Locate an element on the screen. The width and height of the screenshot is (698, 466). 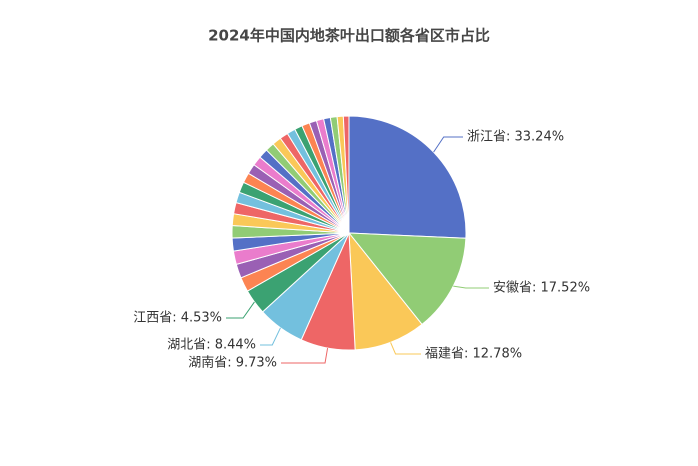
chart-title: 2024年中国内地茶叶出口额各省区市占比 is located at coordinates (349, 36).